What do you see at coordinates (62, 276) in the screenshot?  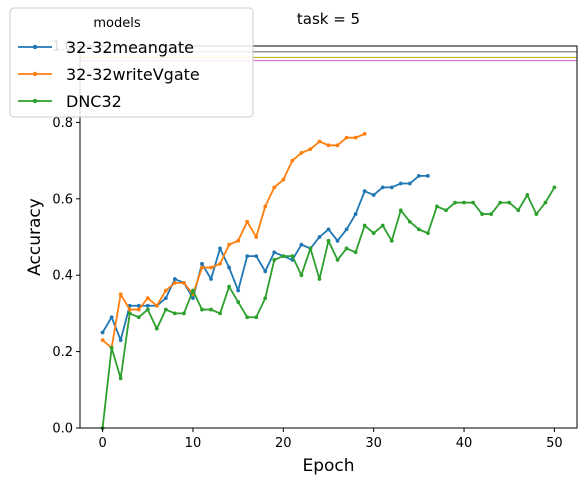 I see `y-tick-label: 0.4` at bounding box center [62, 276].